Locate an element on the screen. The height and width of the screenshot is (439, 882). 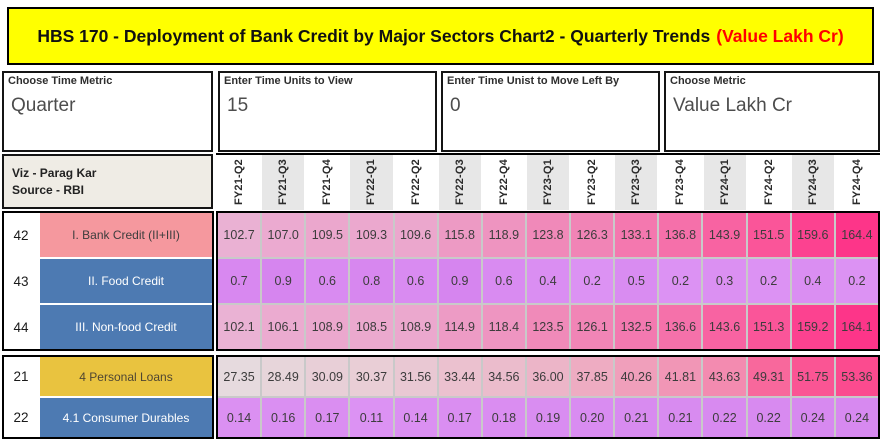
column-header: FY22-Q4 is located at coordinates (503, 182).